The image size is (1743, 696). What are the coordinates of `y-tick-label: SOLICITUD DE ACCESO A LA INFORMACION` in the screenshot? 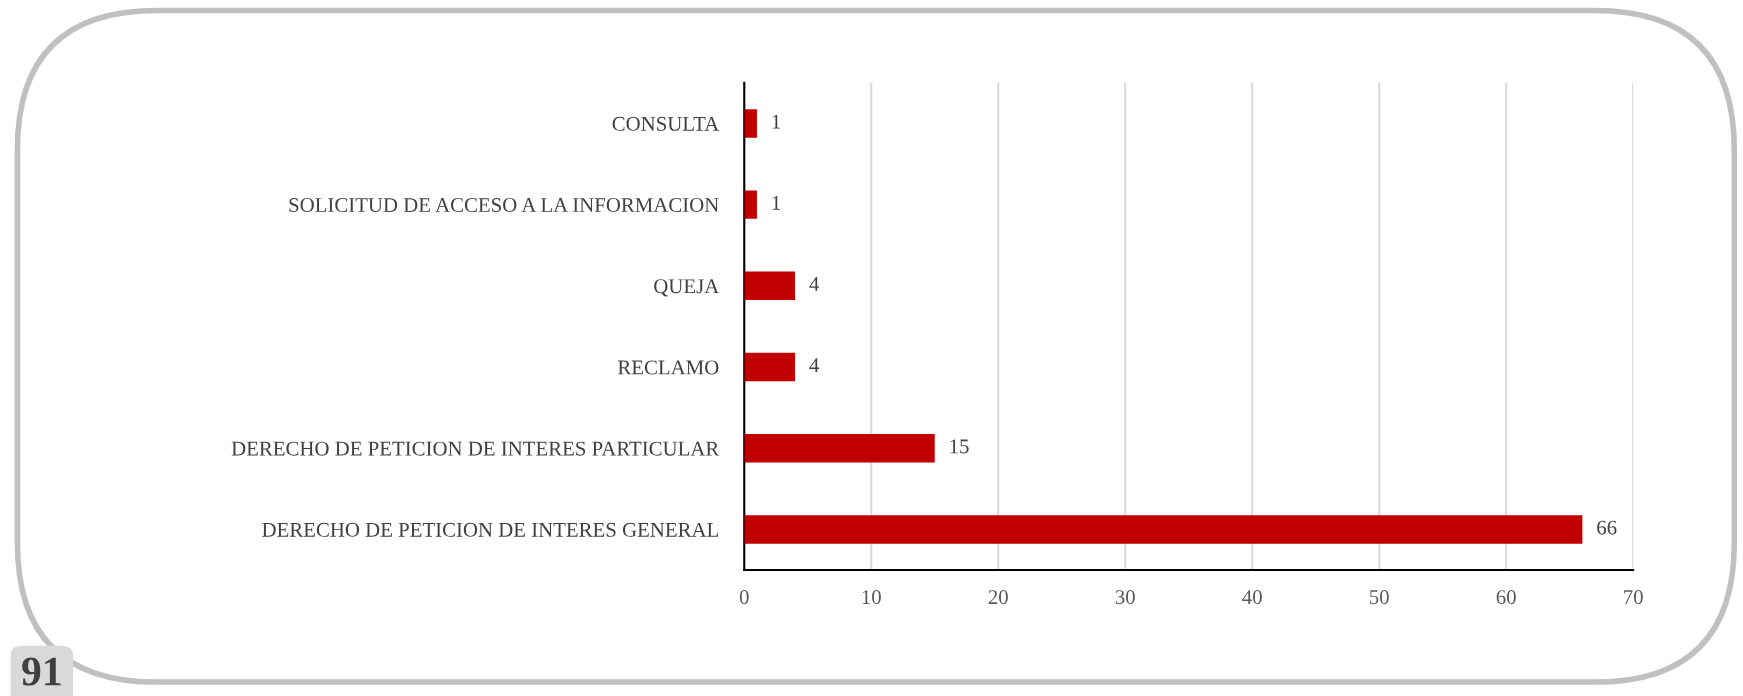 It's located at (504, 205).